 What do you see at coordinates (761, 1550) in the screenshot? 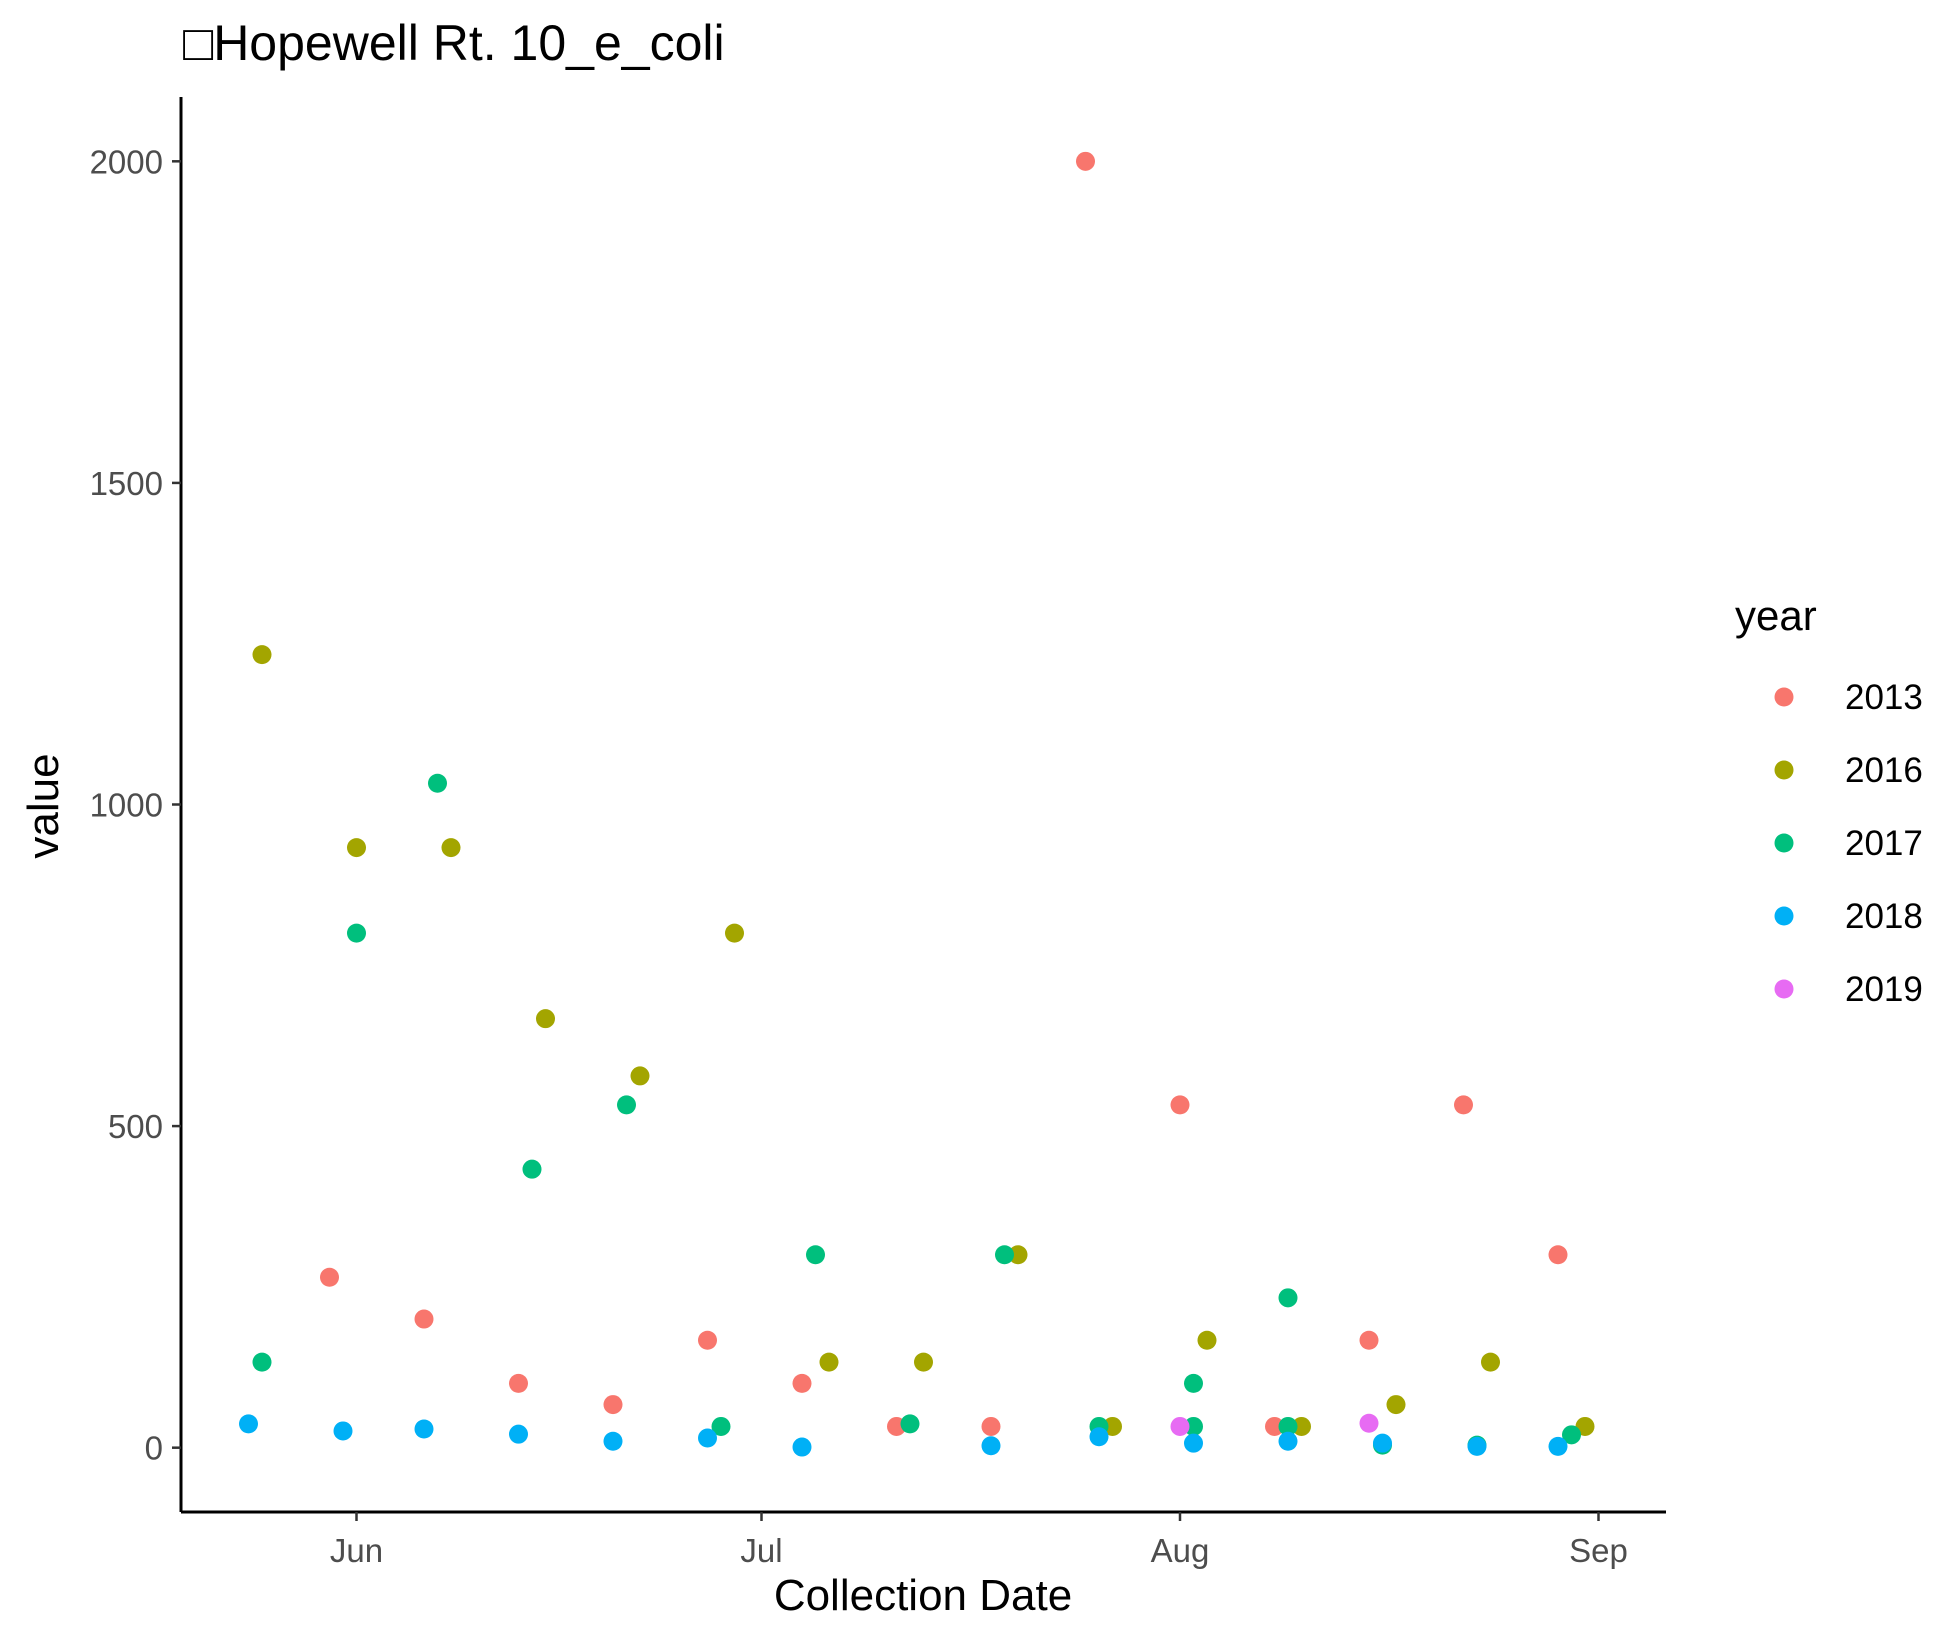
I see `x-tick-label: Jul` at bounding box center [761, 1550].